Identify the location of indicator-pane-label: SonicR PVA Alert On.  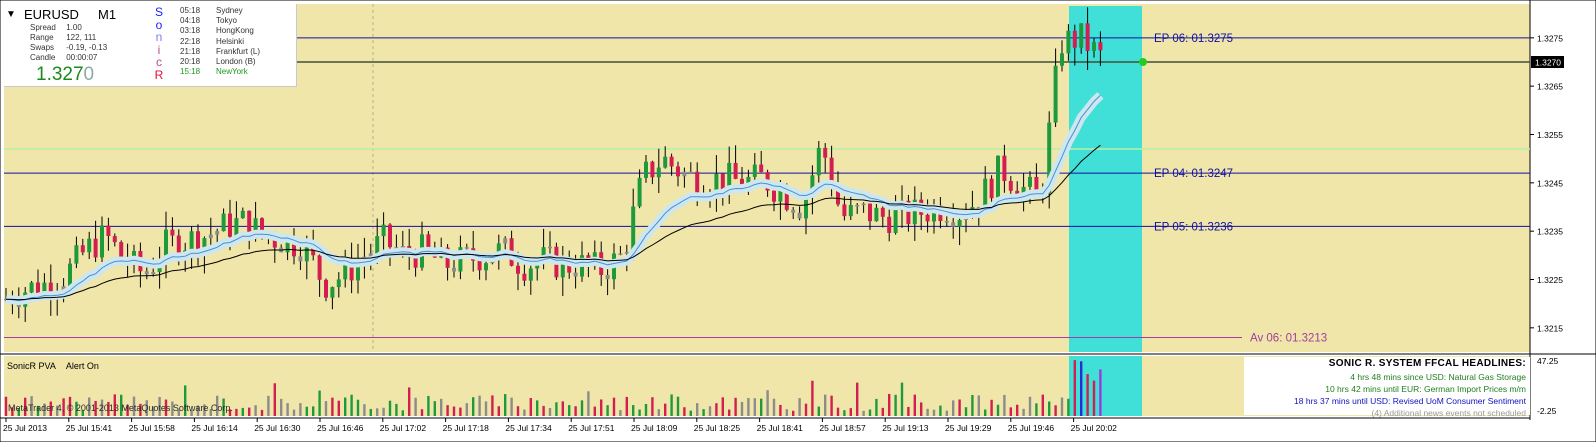
(53, 366).